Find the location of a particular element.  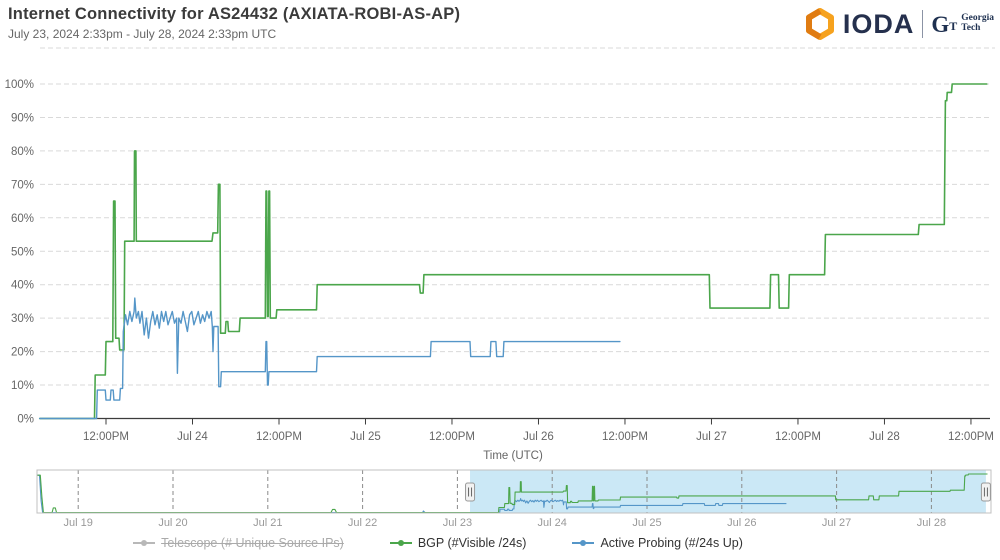

y-tick-label: 100% is located at coordinates (19, 85).